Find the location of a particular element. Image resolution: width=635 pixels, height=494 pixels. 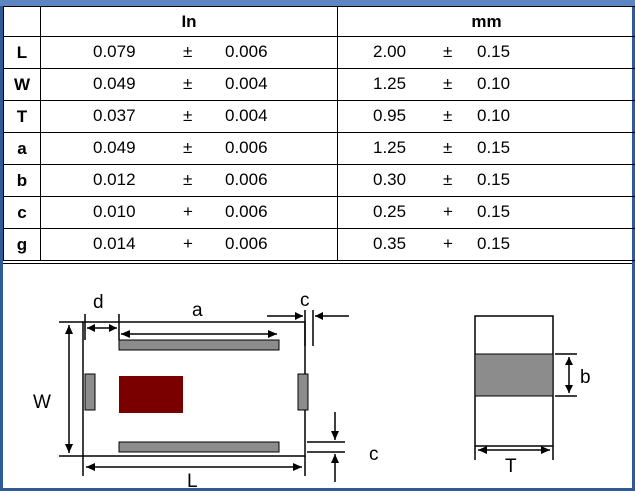

table-row: g 0.014 +0.006 0.35 +0.15 is located at coordinates (319, 245).